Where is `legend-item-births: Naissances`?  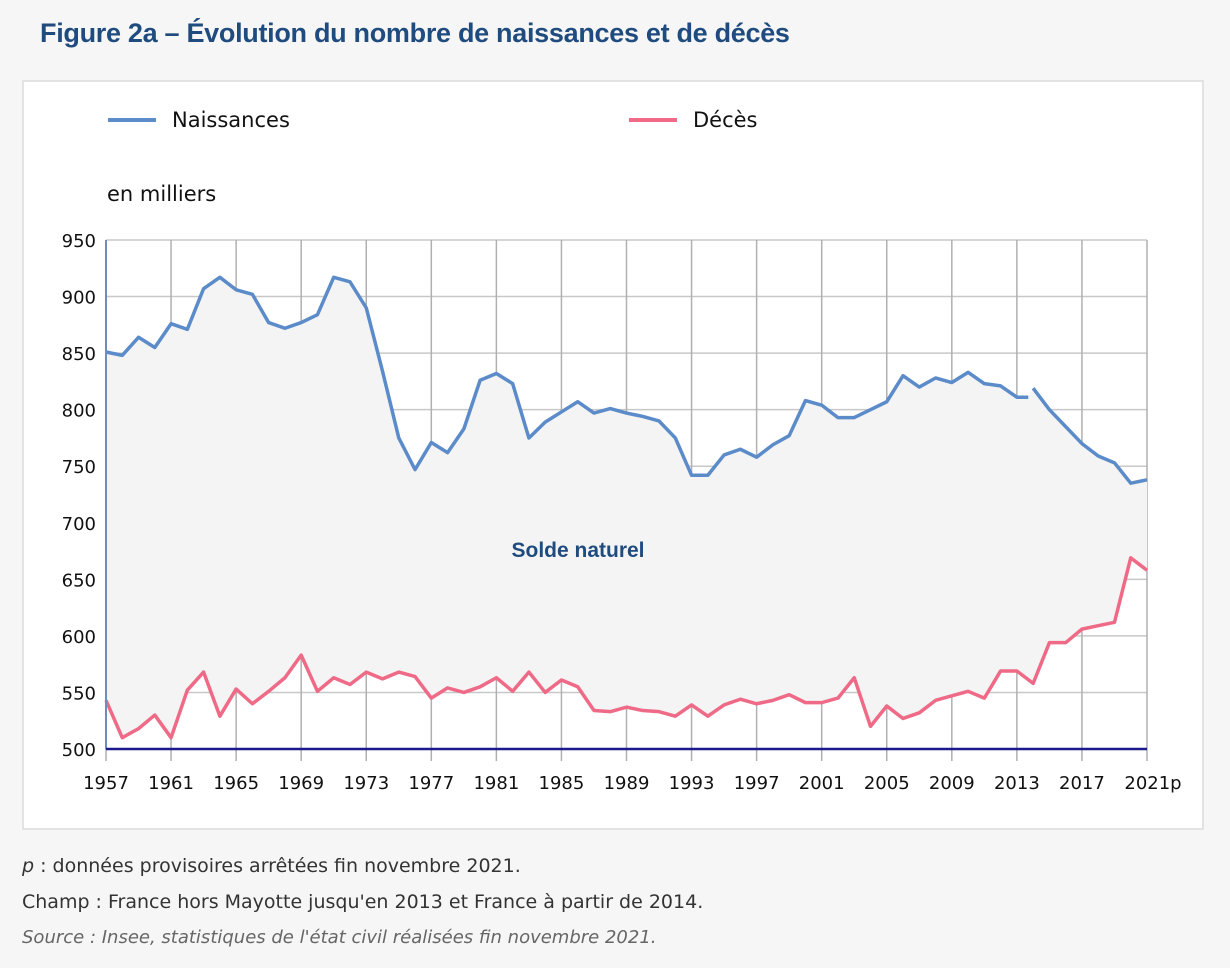 legend-item-births: Naissances is located at coordinates (199, 120).